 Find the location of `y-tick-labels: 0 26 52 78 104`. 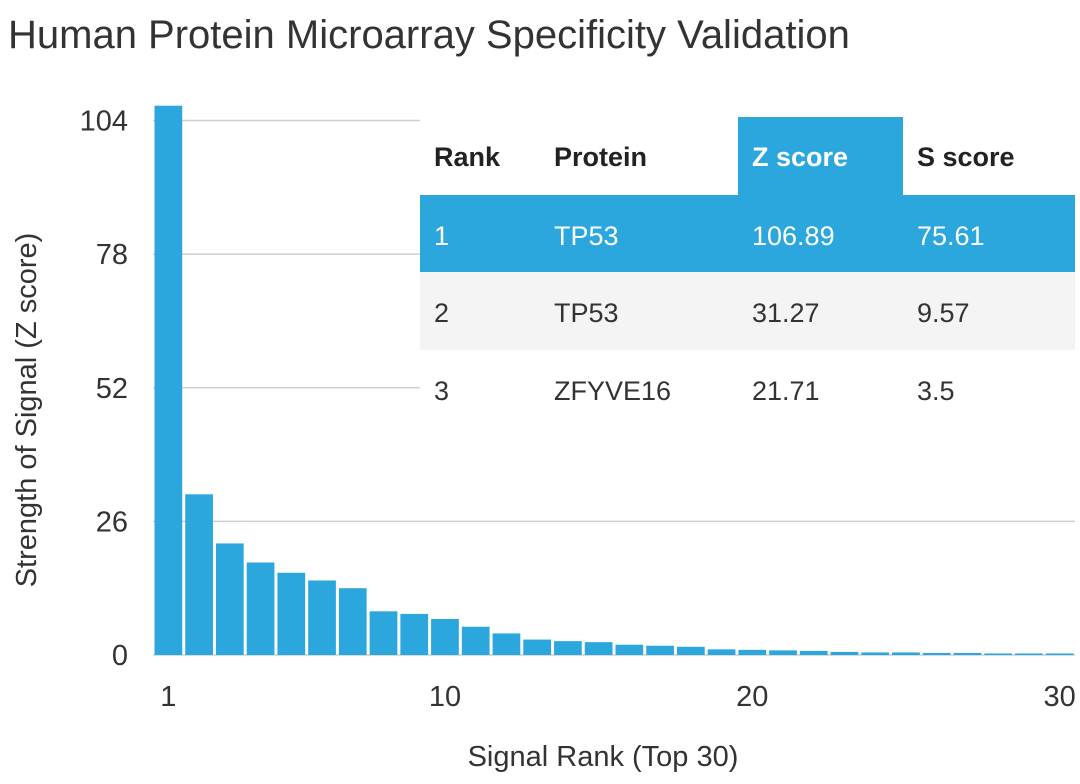

y-tick-labels: 0 26 52 78 104 is located at coordinates (104, 389).